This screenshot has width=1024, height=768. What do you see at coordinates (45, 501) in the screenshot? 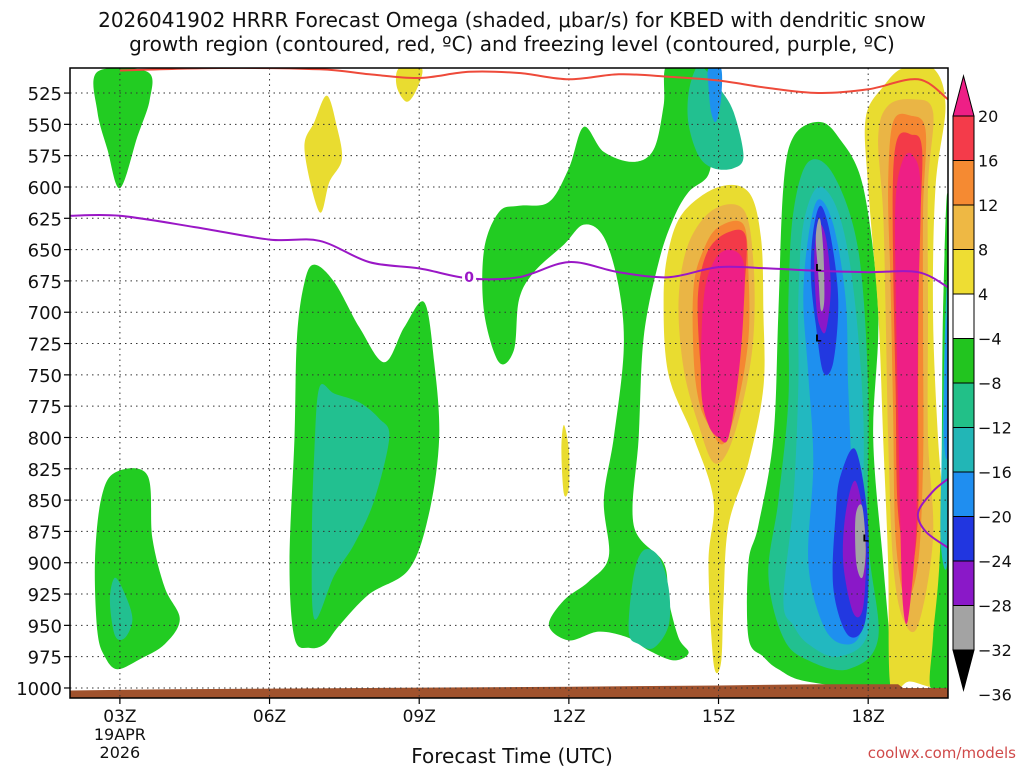
I see `y-tick-label-850: 850` at bounding box center [45, 501].